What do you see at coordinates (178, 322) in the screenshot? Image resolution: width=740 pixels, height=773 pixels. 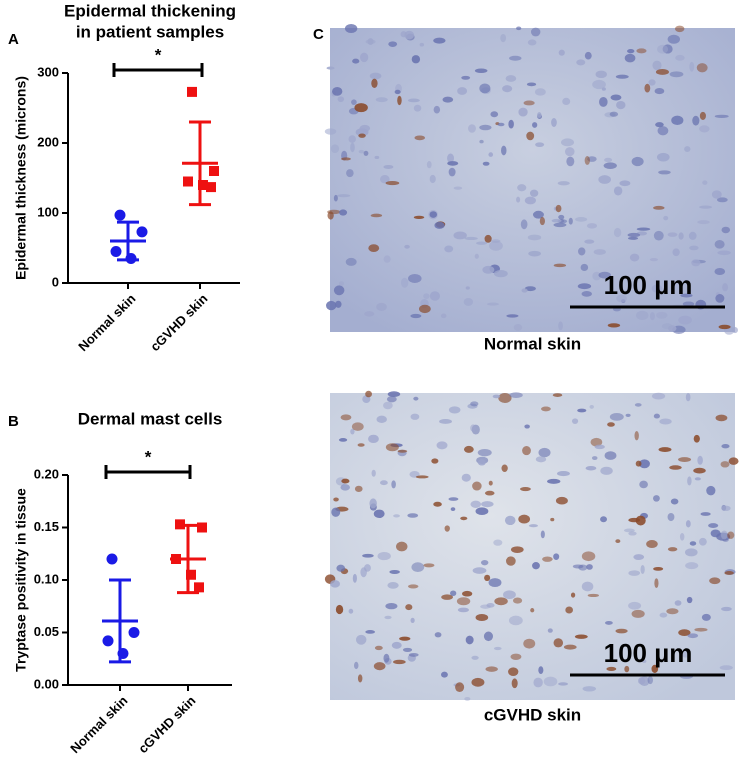 I see `x-tick-label: cGVHD skin` at bounding box center [178, 322].